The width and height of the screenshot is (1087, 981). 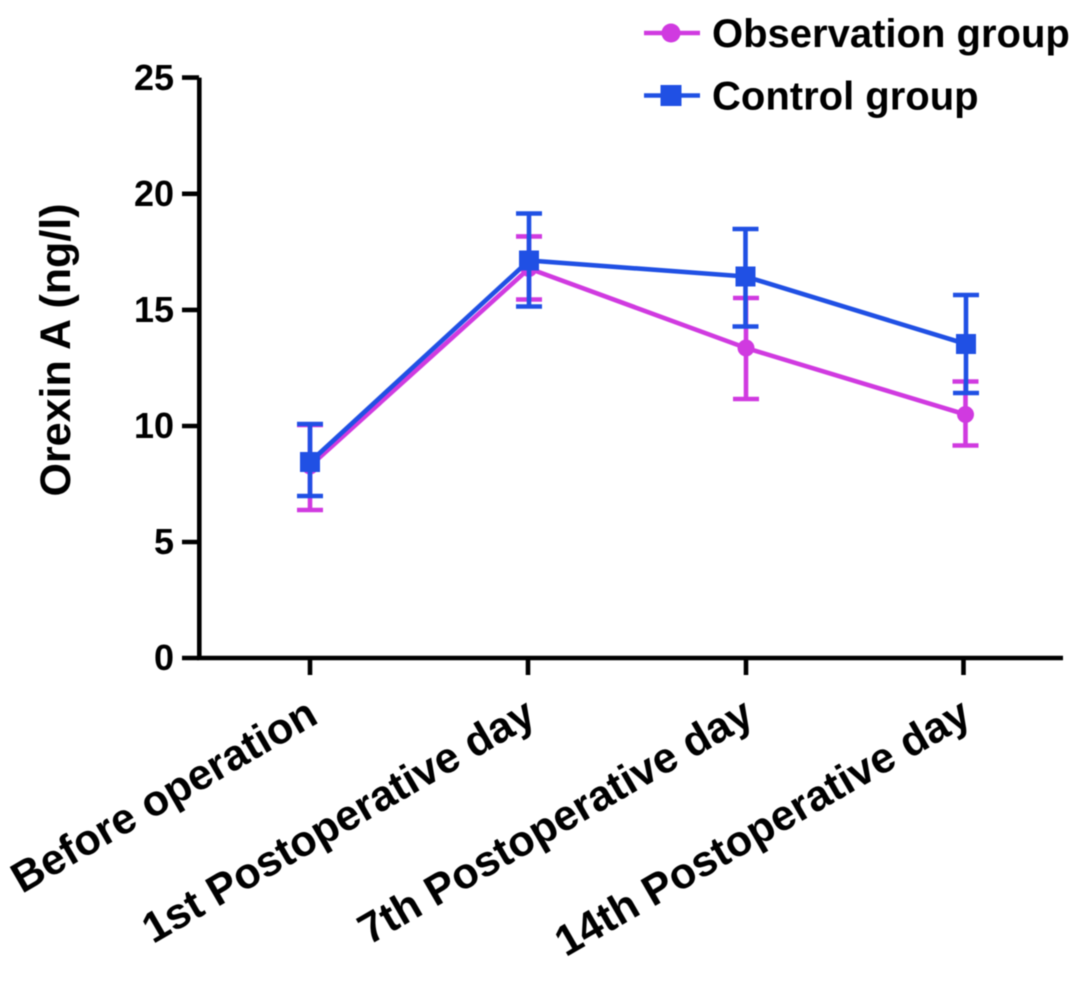 I want to click on svg-text: 10, so click(x=154, y=425).